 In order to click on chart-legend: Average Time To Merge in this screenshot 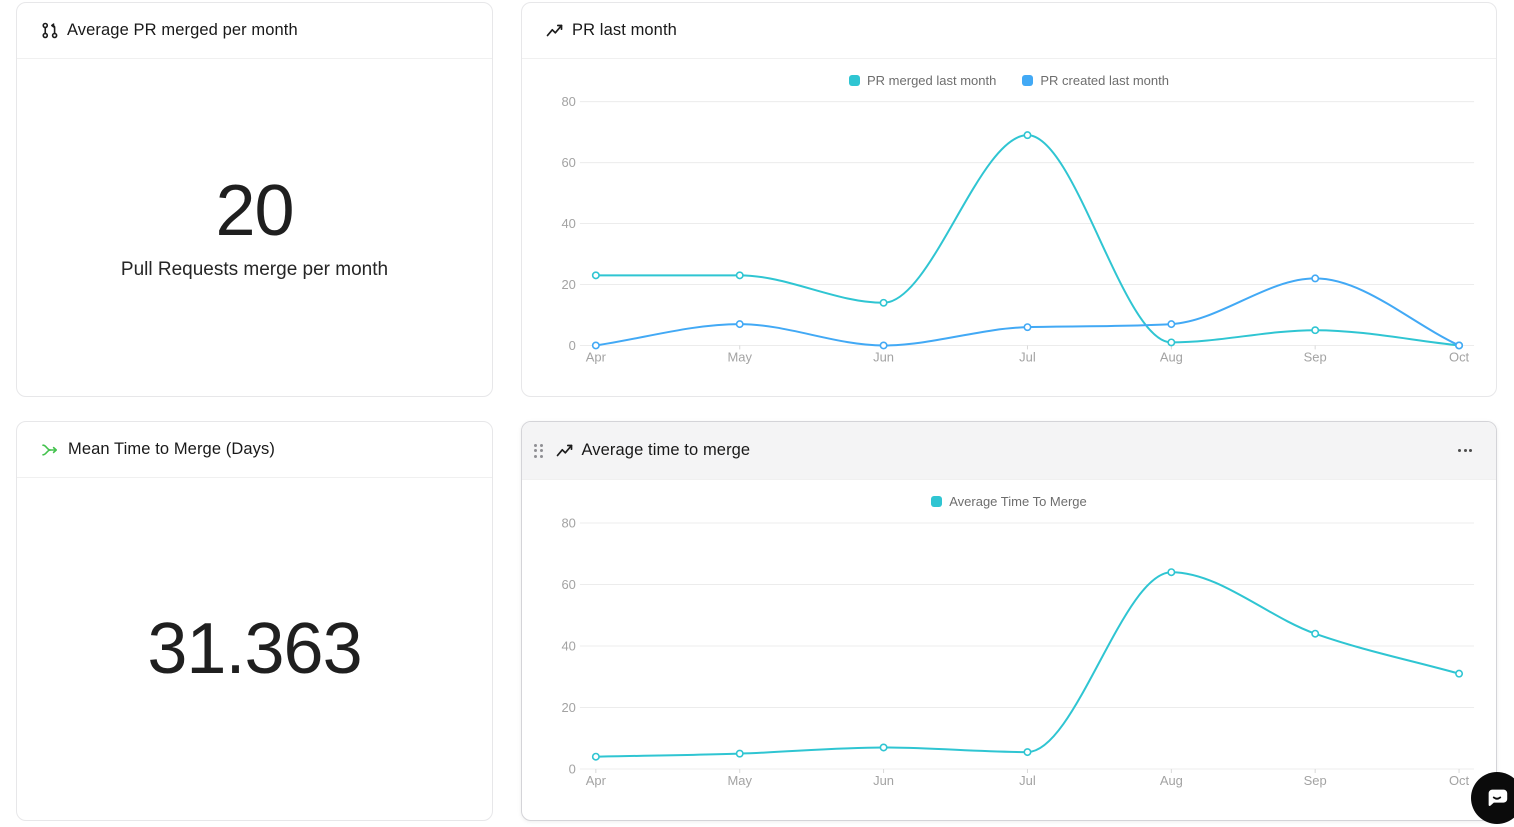, I will do `click(1009, 501)`.